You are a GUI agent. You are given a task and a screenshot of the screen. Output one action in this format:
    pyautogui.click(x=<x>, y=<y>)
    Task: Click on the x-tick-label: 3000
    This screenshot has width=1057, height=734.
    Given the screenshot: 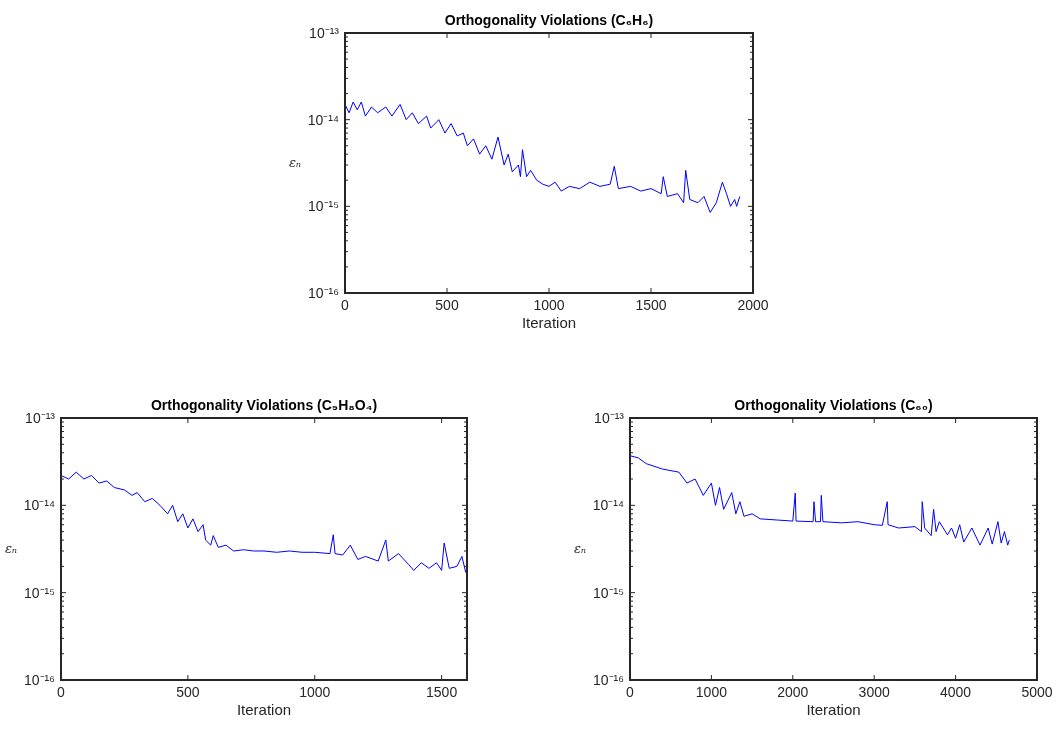 What is the action you would take?
    pyautogui.click(x=874, y=692)
    